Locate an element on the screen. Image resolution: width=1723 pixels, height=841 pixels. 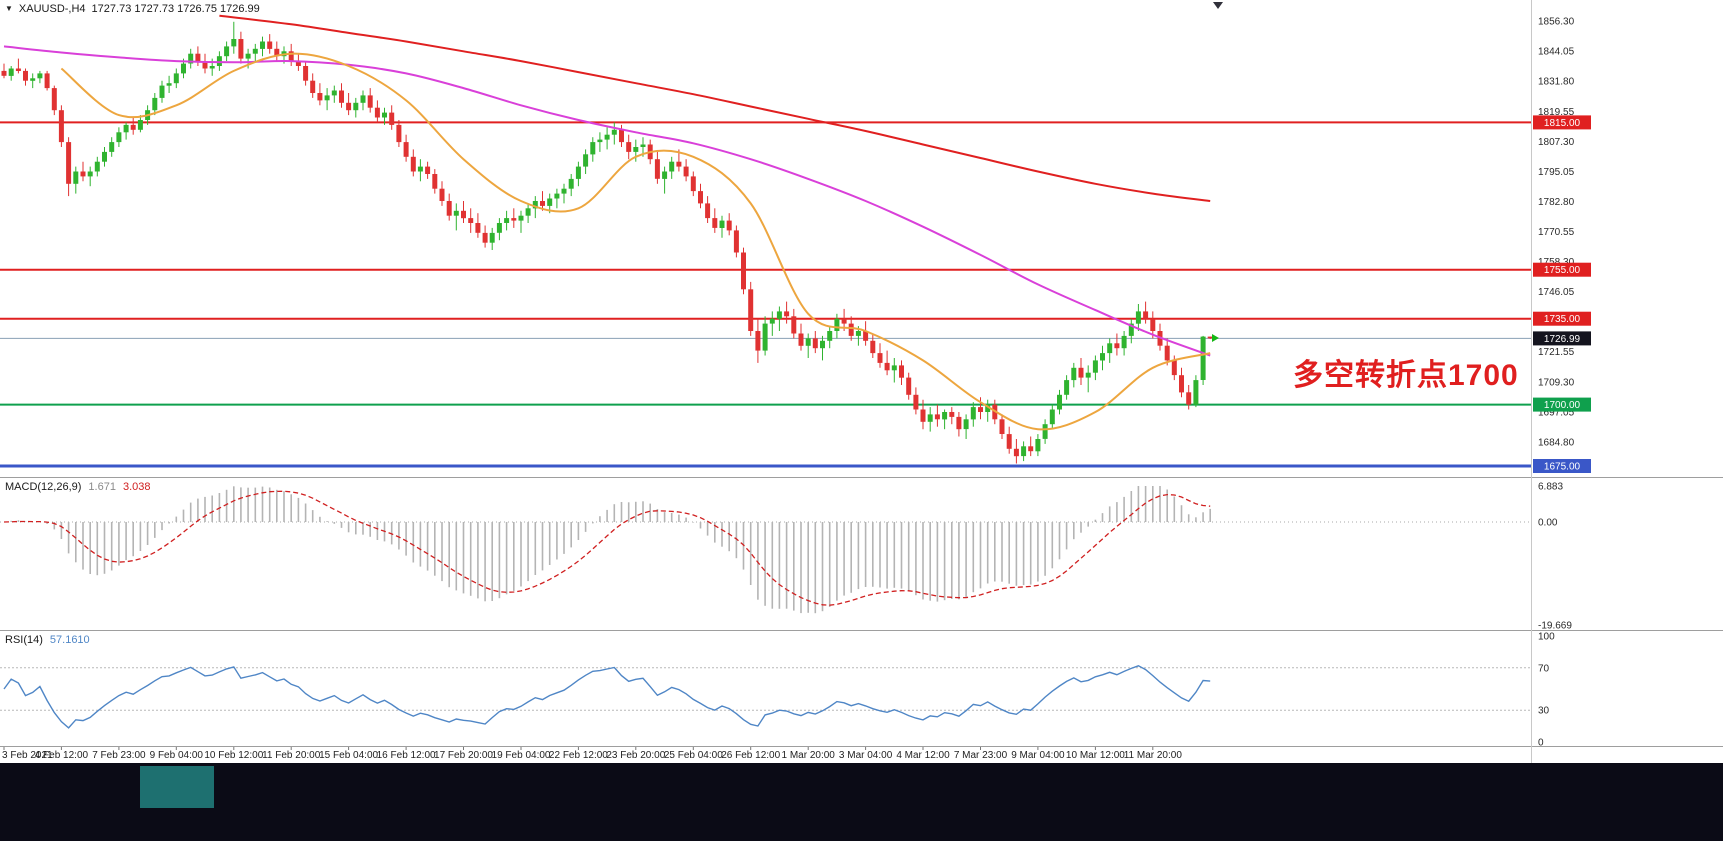
macd-label: MACD(12,26,9) 1.671 3.038 is located at coordinates (77, 487).